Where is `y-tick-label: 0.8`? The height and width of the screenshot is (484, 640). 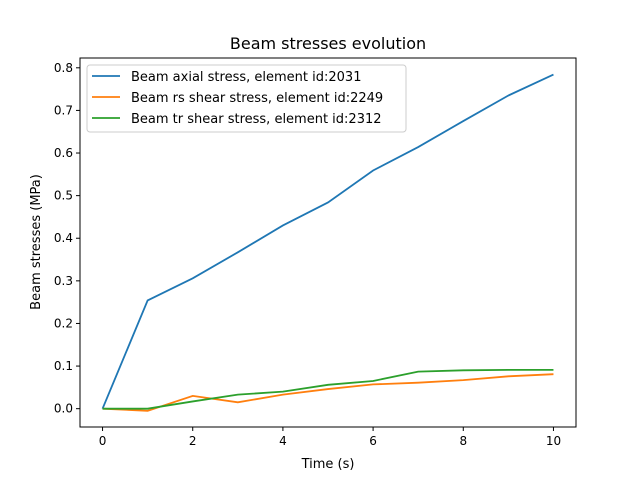 y-tick-label: 0.8 is located at coordinates (63, 68).